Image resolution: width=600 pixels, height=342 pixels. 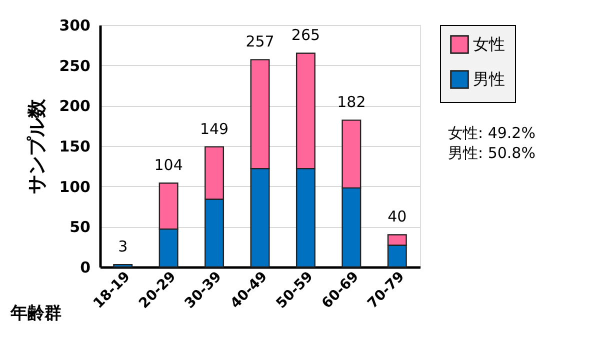 What do you see at coordinates (397, 217) in the screenshot?
I see `total-label: 40` at bounding box center [397, 217].